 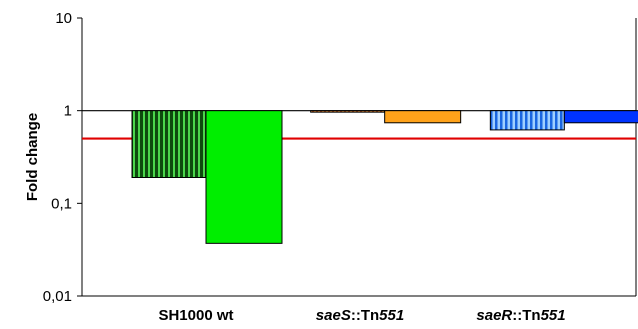 What do you see at coordinates (494, 315) in the screenshot?
I see `category-label-part: saeR` at bounding box center [494, 315].